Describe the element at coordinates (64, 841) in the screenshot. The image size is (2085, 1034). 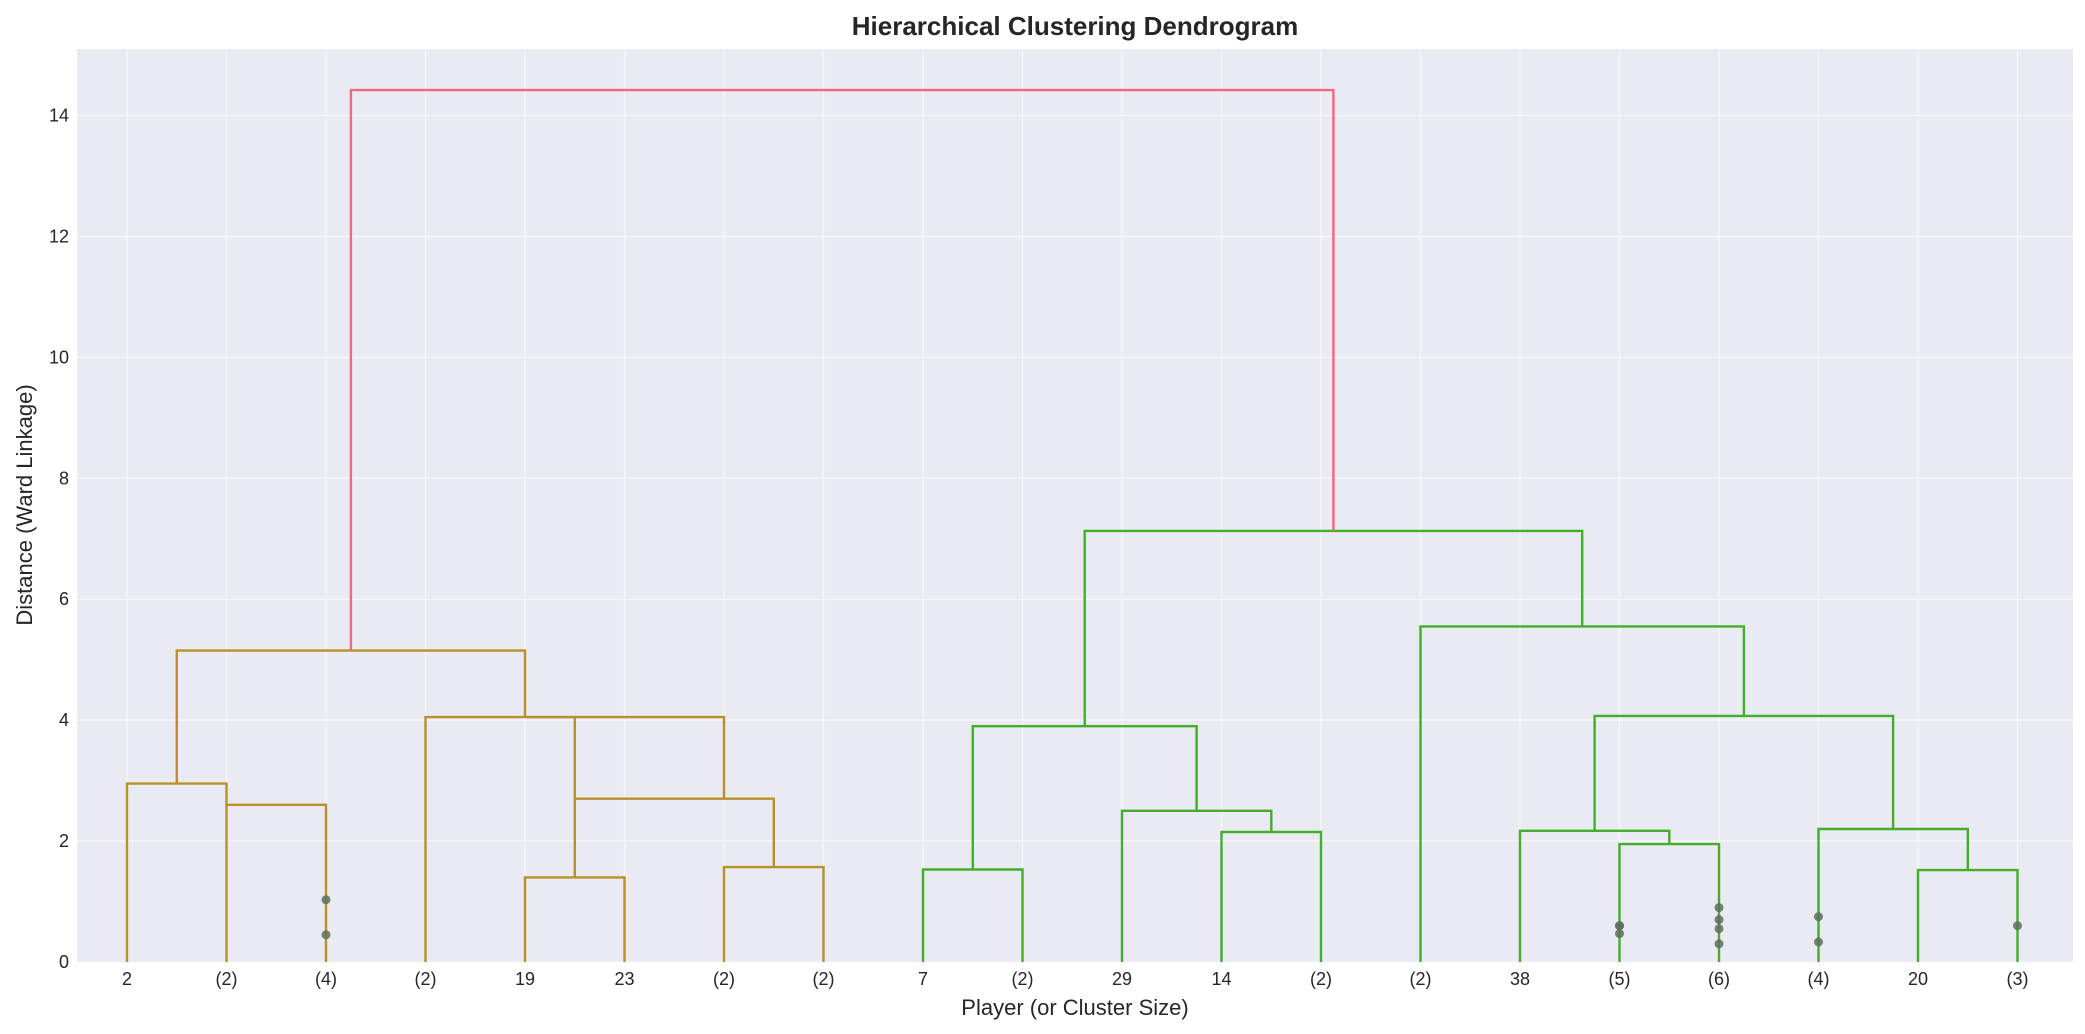
I see `y-tick-label: 2` at that location.